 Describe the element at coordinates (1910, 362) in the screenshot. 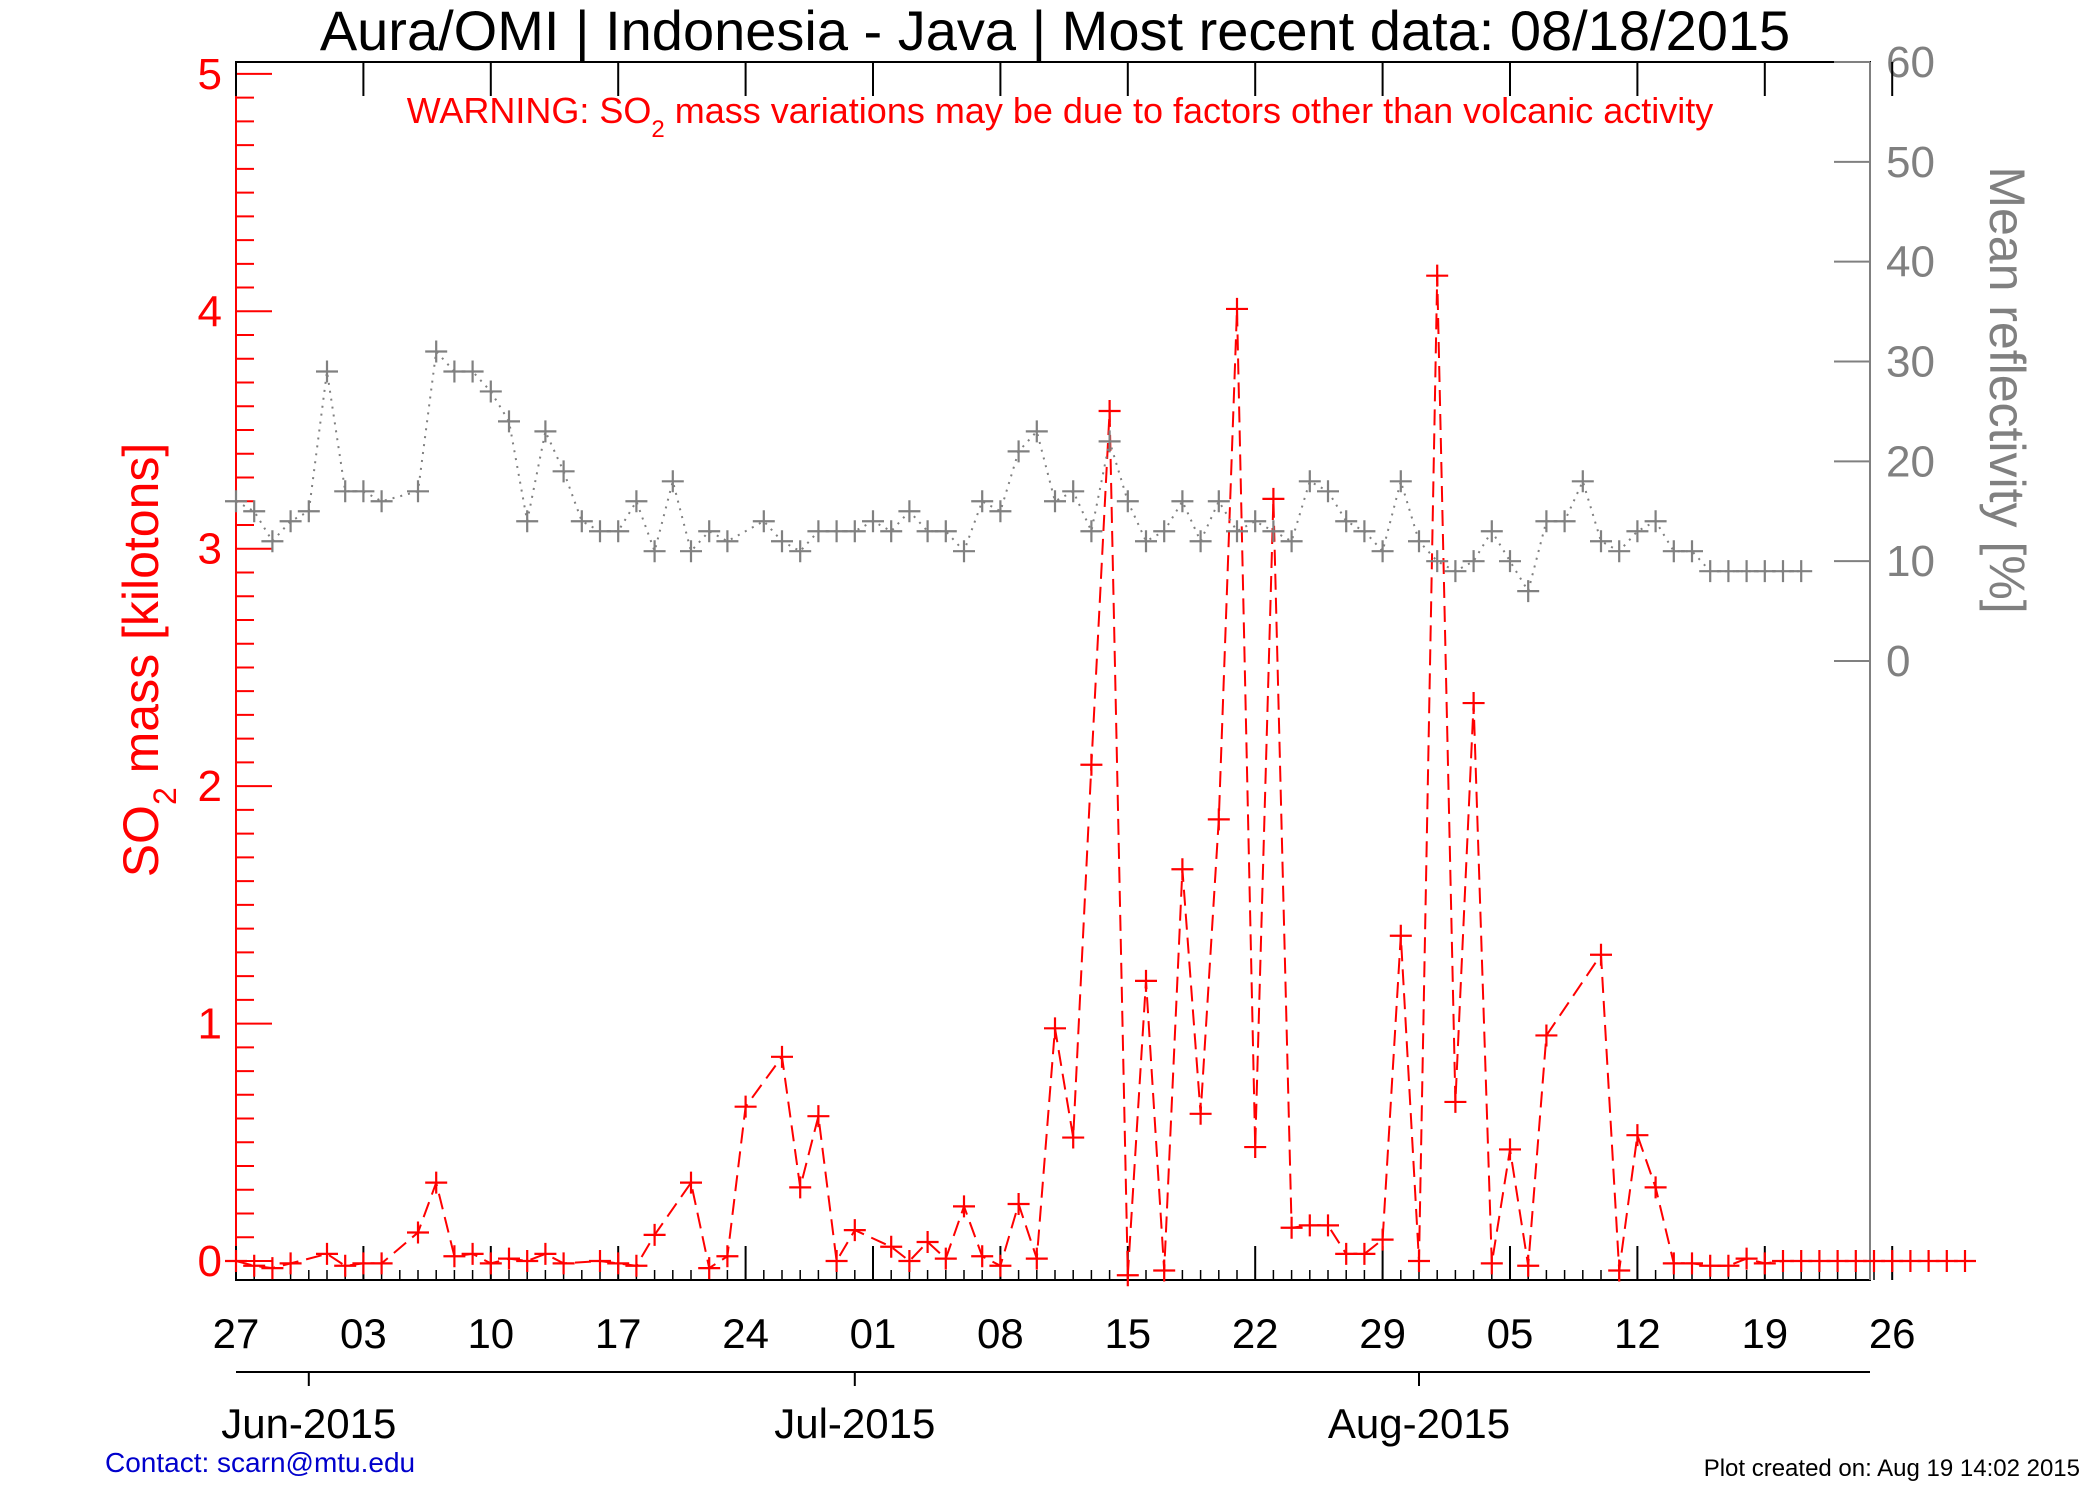

I see `right-tick-label: 30` at that location.